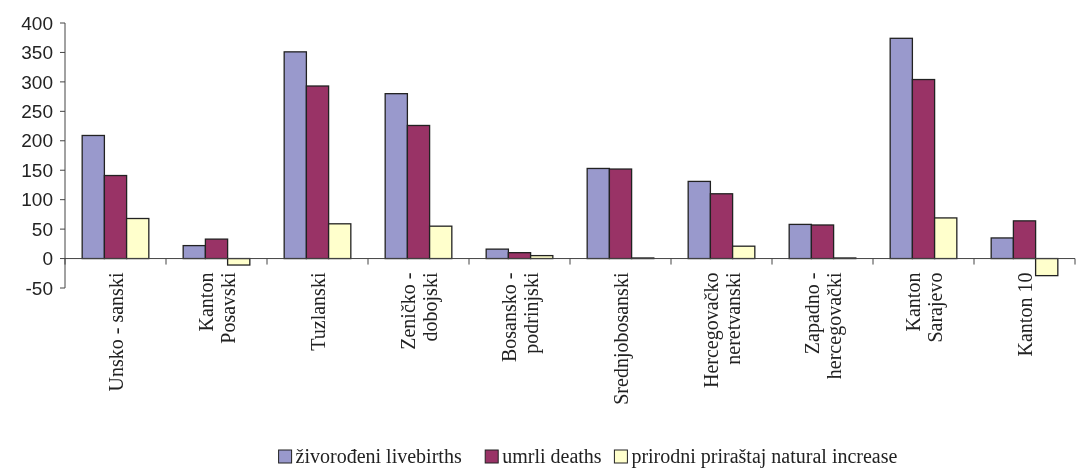 The width and height of the screenshot is (1084, 476). What do you see at coordinates (621, 338) in the screenshot?
I see `x-tick-label: Srednjobosanski` at bounding box center [621, 338].